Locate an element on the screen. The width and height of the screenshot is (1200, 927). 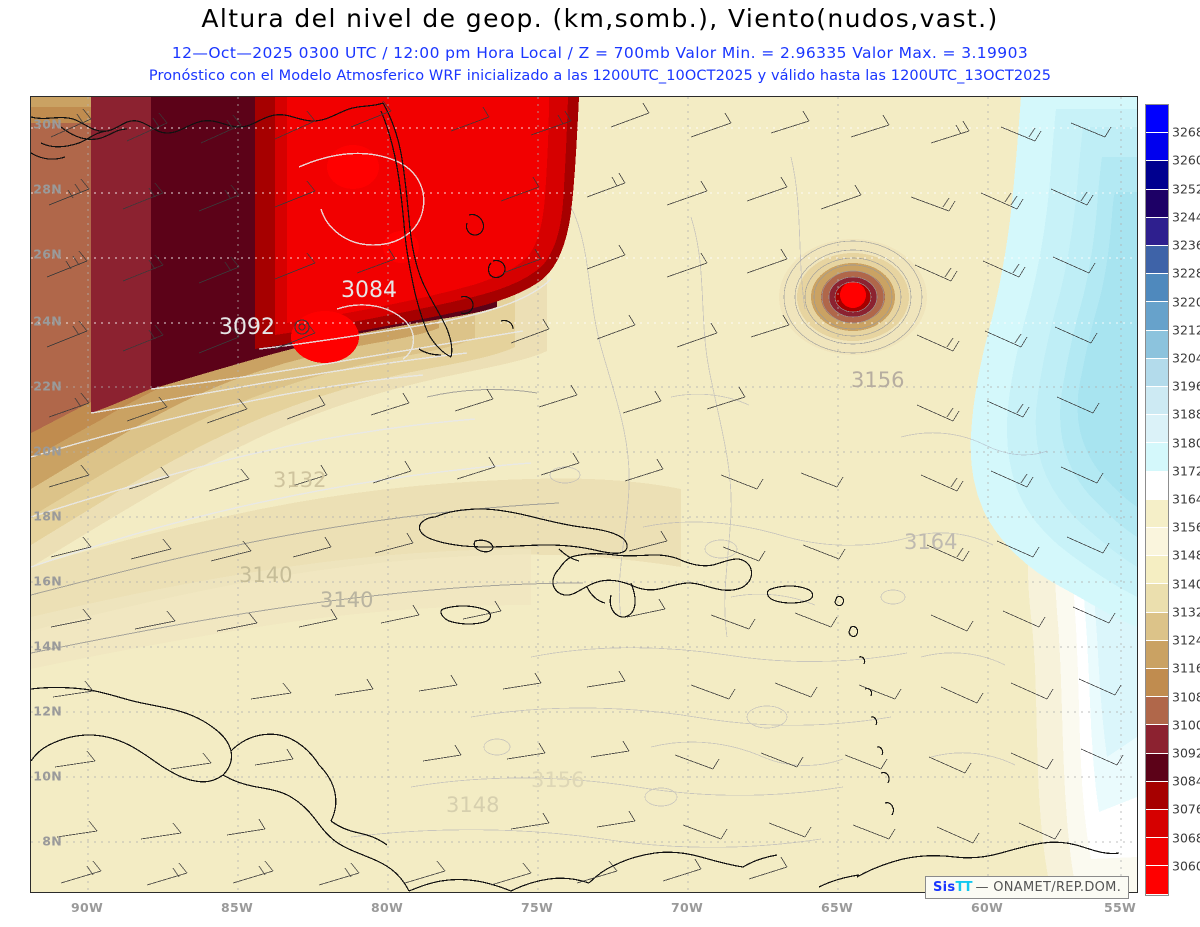
ytick-label: 22N is located at coordinates (47, 386).